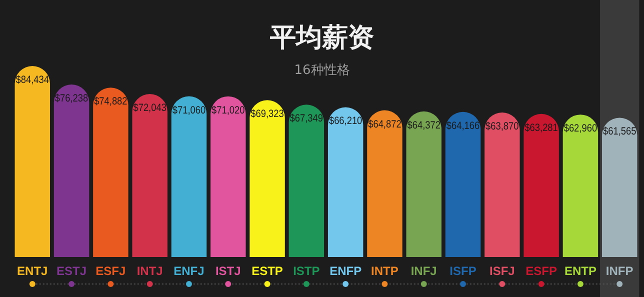 The image size is (644, 297). What do you see at coordinates (502, 271) in the screenshot?
I see `x-tick-label: ISFJ` at bounding box center [502, 271].